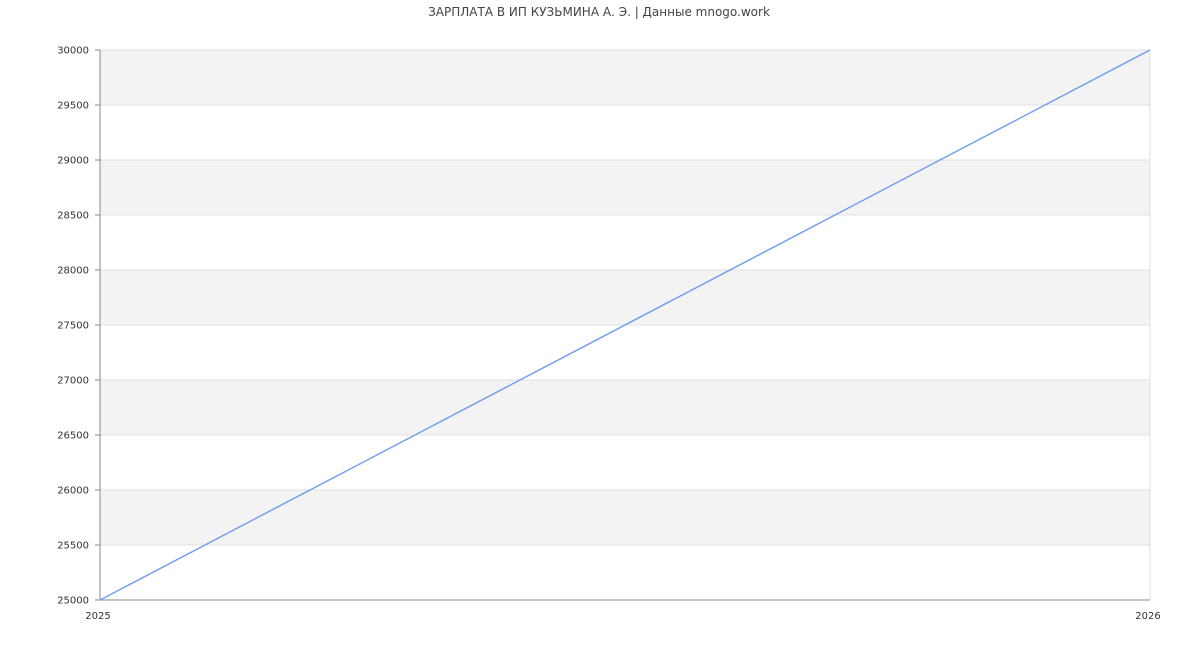 The width and height of the screenshot is (1200, 650). I want to click on y-tick-label: 26500, so click(73, 436).